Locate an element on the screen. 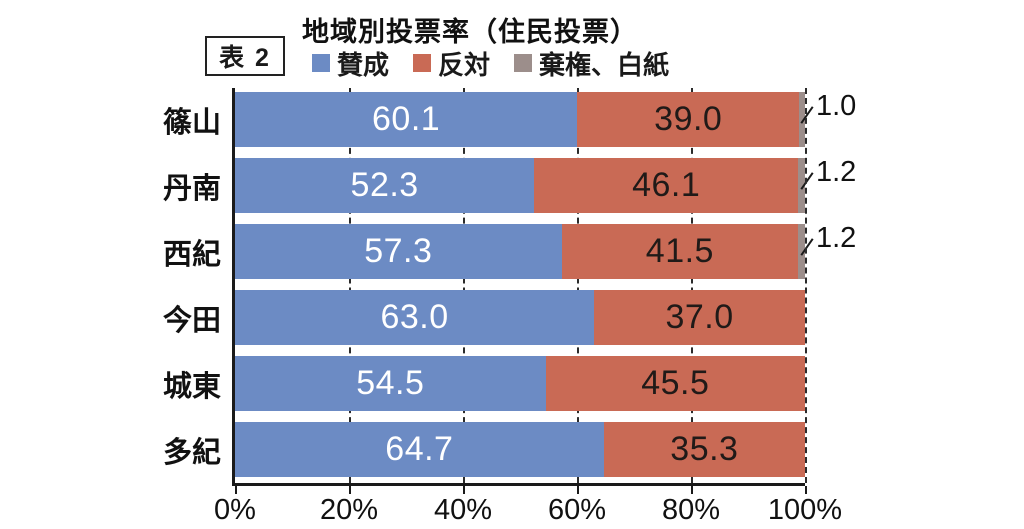 Image resolution: width=1024 pixels, height=529 pixels. category-label: 丹南 is located at coordinates (191, 188).